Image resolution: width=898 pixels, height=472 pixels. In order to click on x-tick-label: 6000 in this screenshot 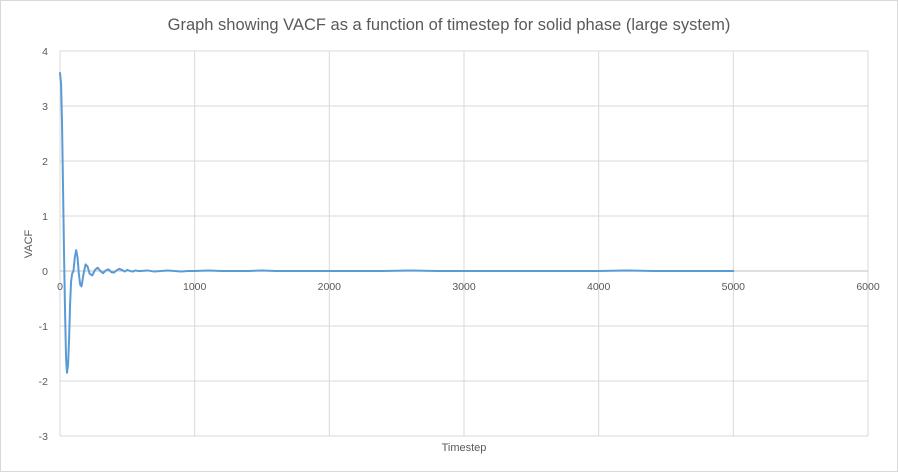, I will do `click(868, 287)`.